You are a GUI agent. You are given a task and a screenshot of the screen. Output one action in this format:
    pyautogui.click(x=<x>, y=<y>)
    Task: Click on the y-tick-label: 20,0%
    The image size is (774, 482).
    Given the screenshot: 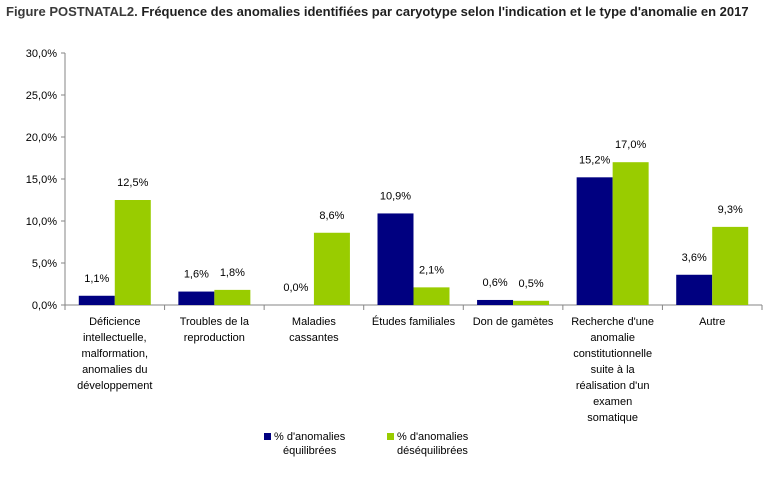 What is the action you would take?
    pyautogui.click(x=41, y=138)
    